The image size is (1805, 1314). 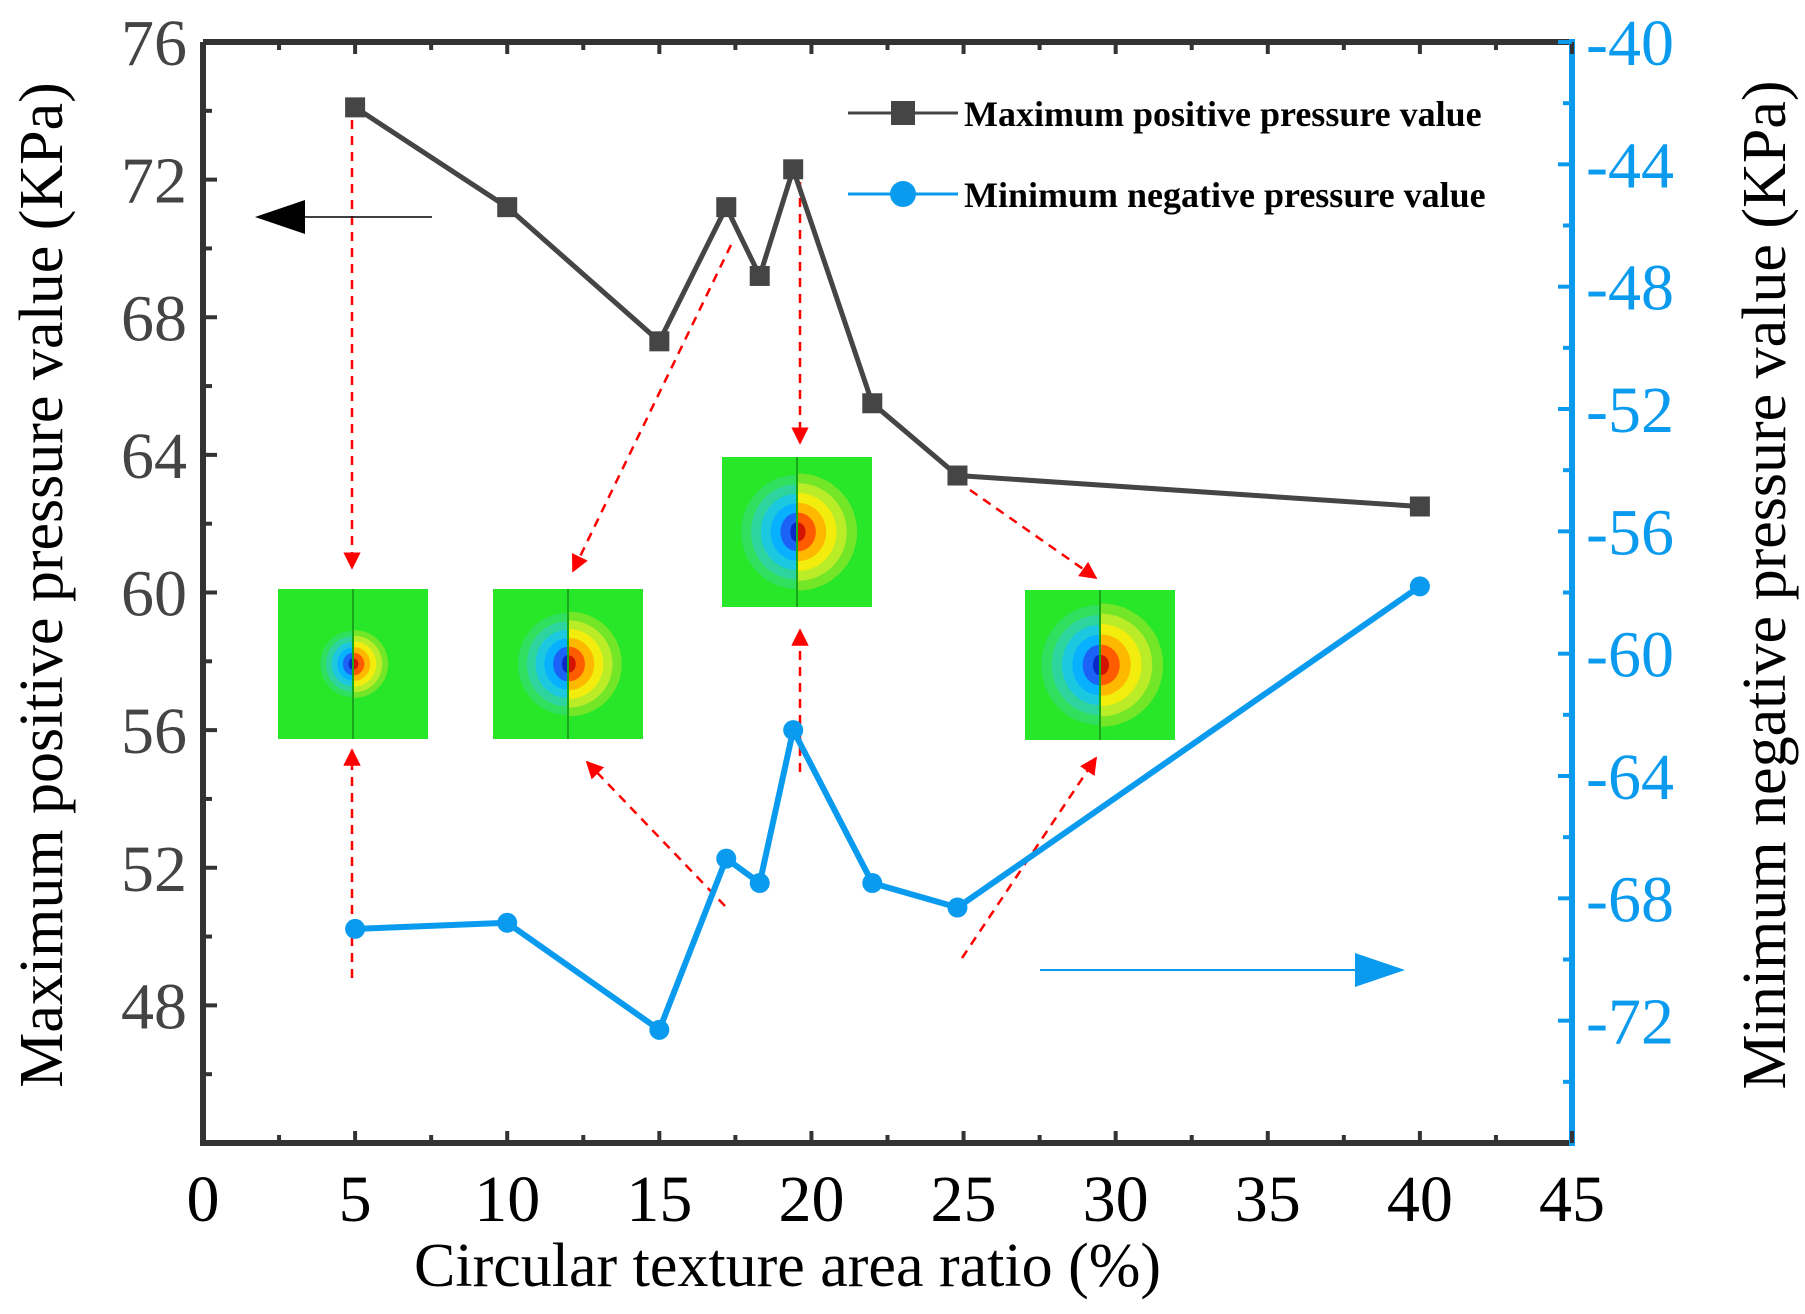 I want to click on x-tick-label: 40, so click(x=1420, y=1199).